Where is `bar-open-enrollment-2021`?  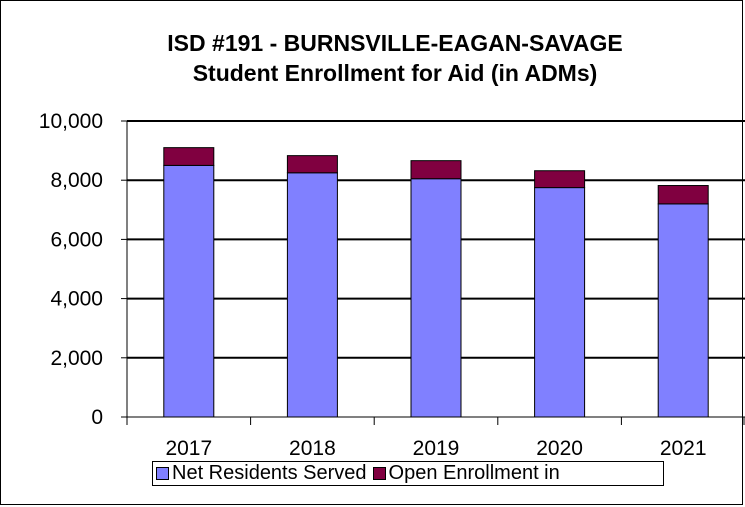
bar-open-enrollment-2021 is located at coordinates (683, 195).